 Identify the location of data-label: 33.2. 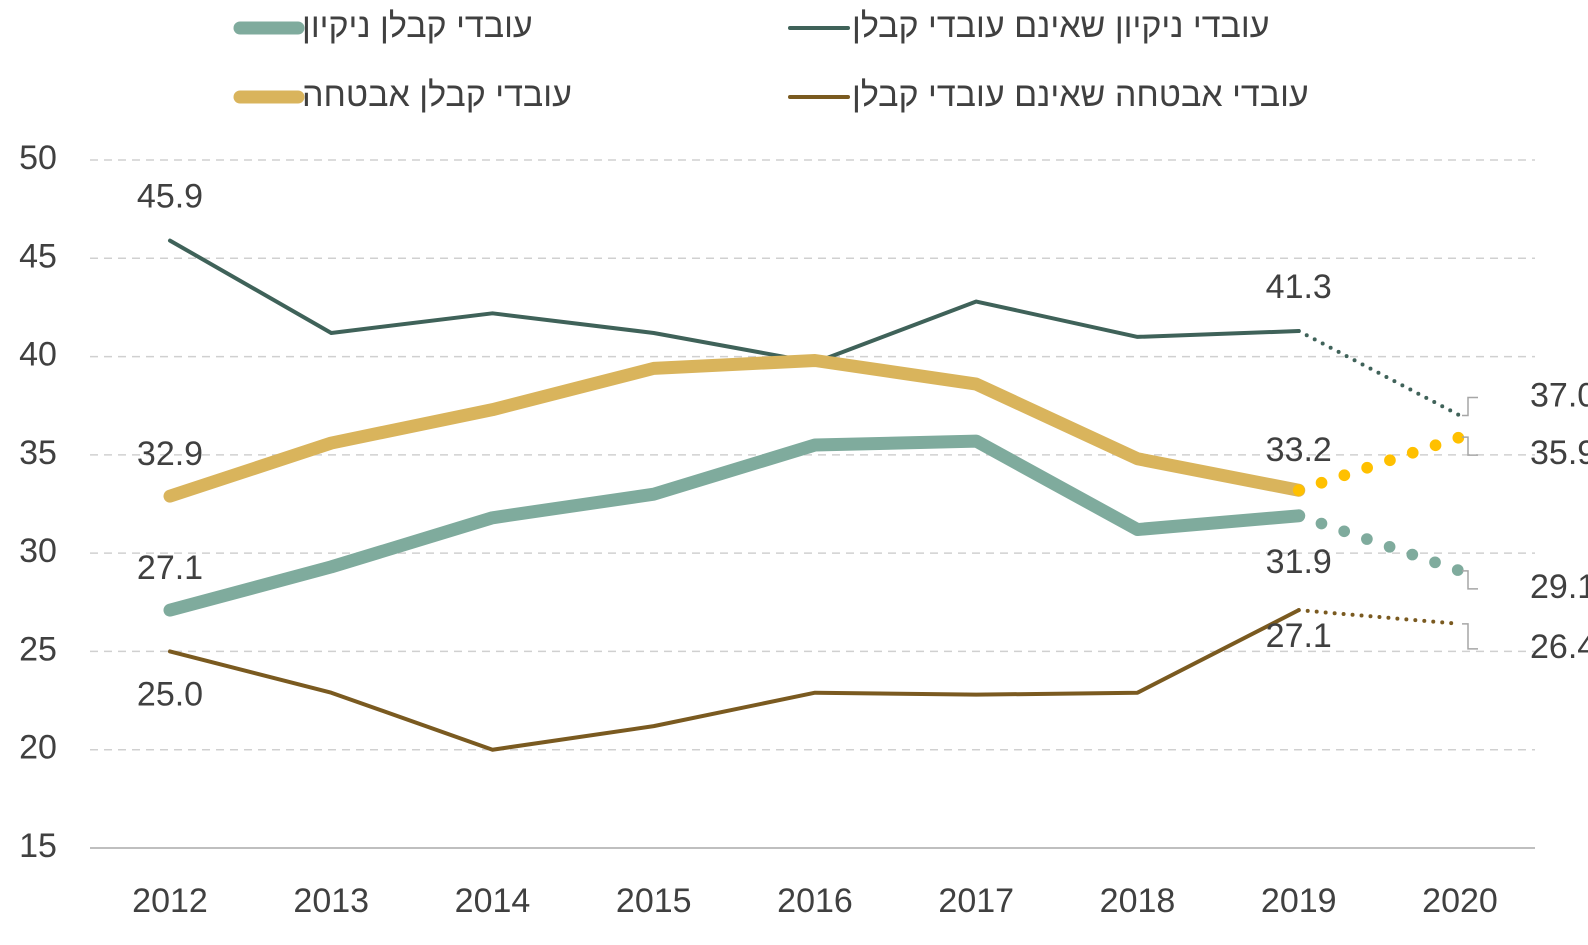
(1299, 450).